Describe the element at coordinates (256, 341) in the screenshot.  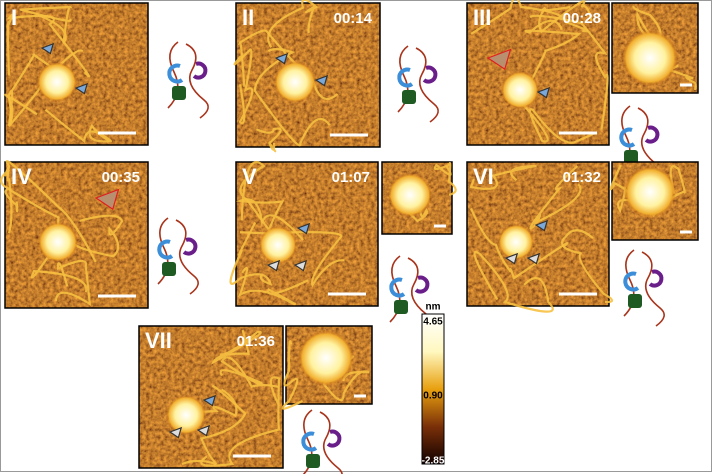
I see `timestamp: 01:36` at that location.